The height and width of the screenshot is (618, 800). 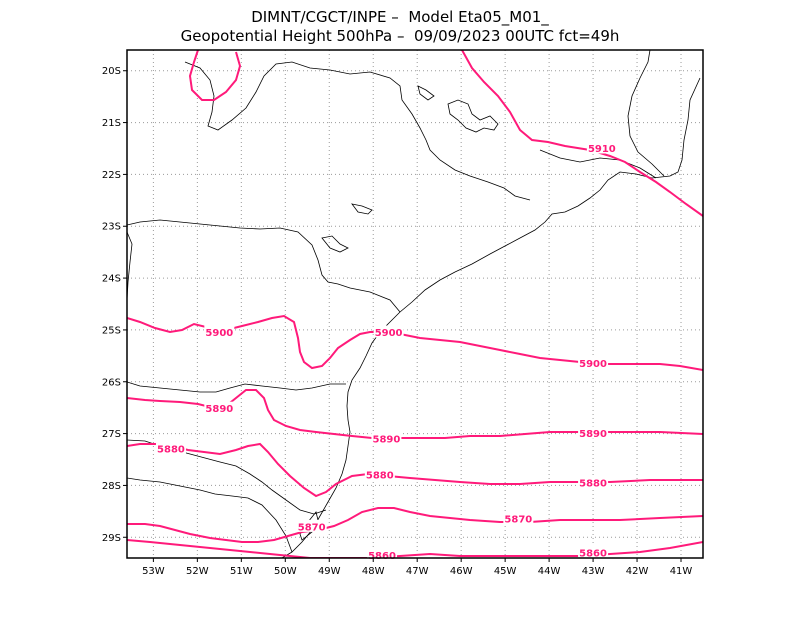 I want to click on lagoa-dos-patos, so click(x=309, y=526).